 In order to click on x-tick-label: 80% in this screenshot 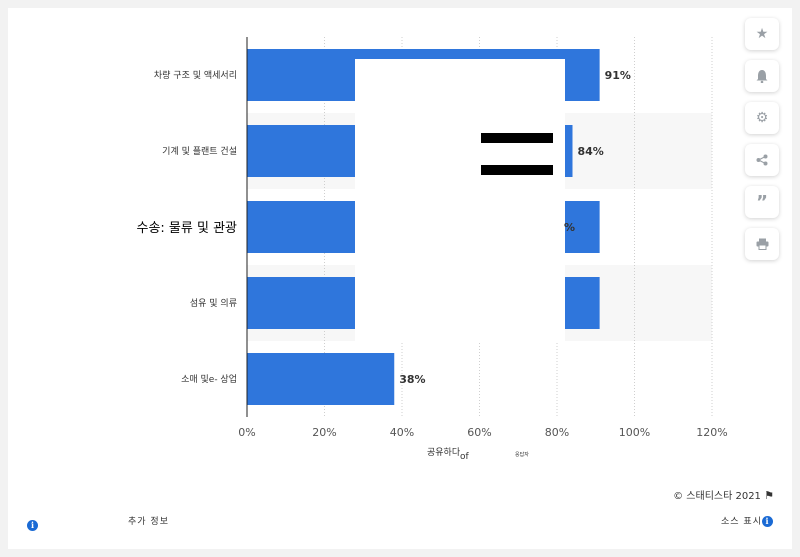, I will do `click(557, 432)`.